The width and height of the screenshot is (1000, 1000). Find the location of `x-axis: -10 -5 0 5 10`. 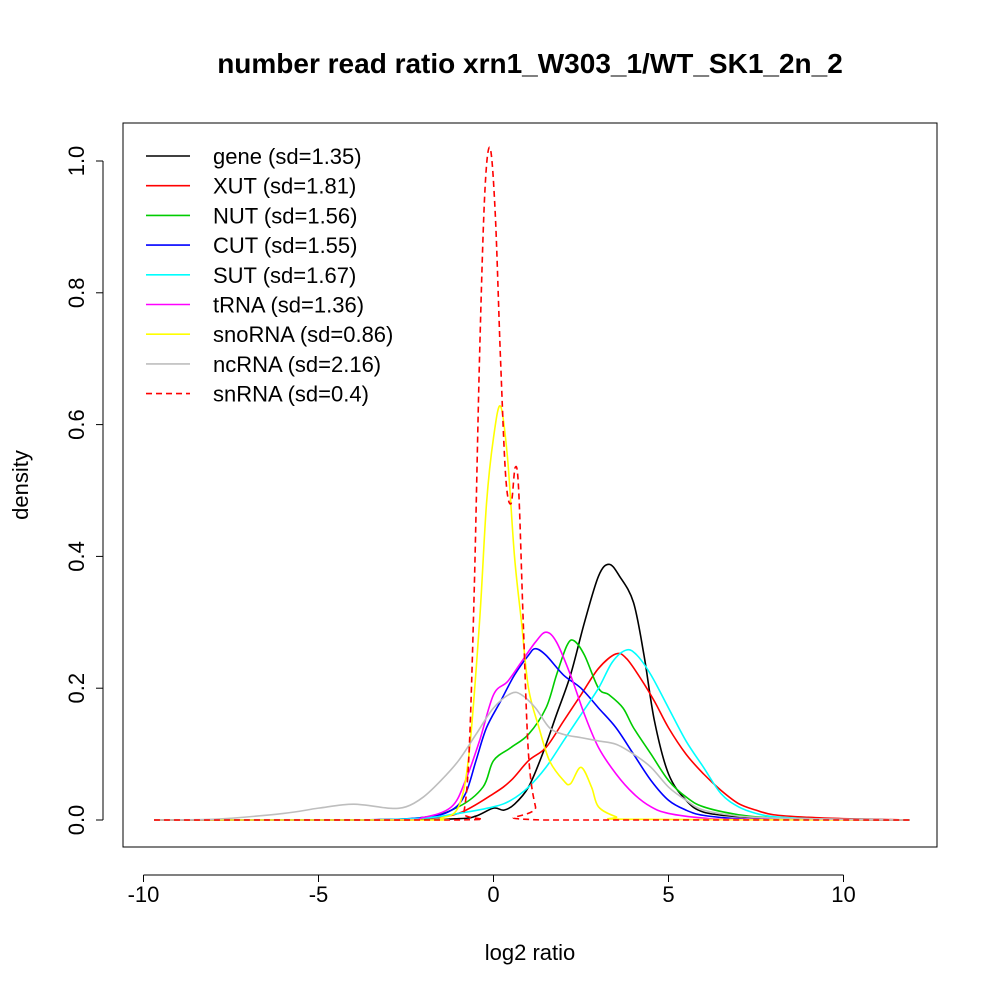

x-axis: -10 -5 0 5 10 is located at coordinates (492, 890).